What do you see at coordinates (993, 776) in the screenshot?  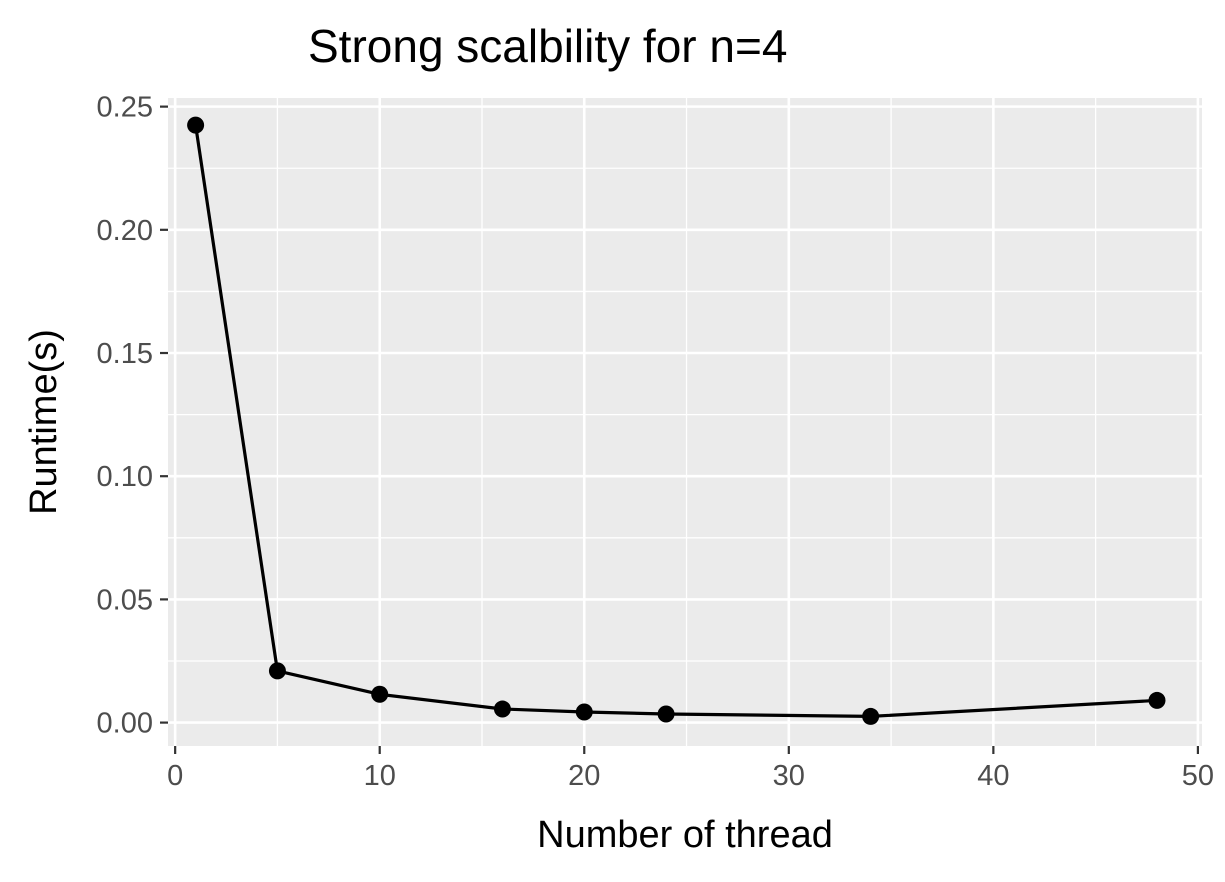 I see `x-tick-label: 40` at bounding box center [993, 776].